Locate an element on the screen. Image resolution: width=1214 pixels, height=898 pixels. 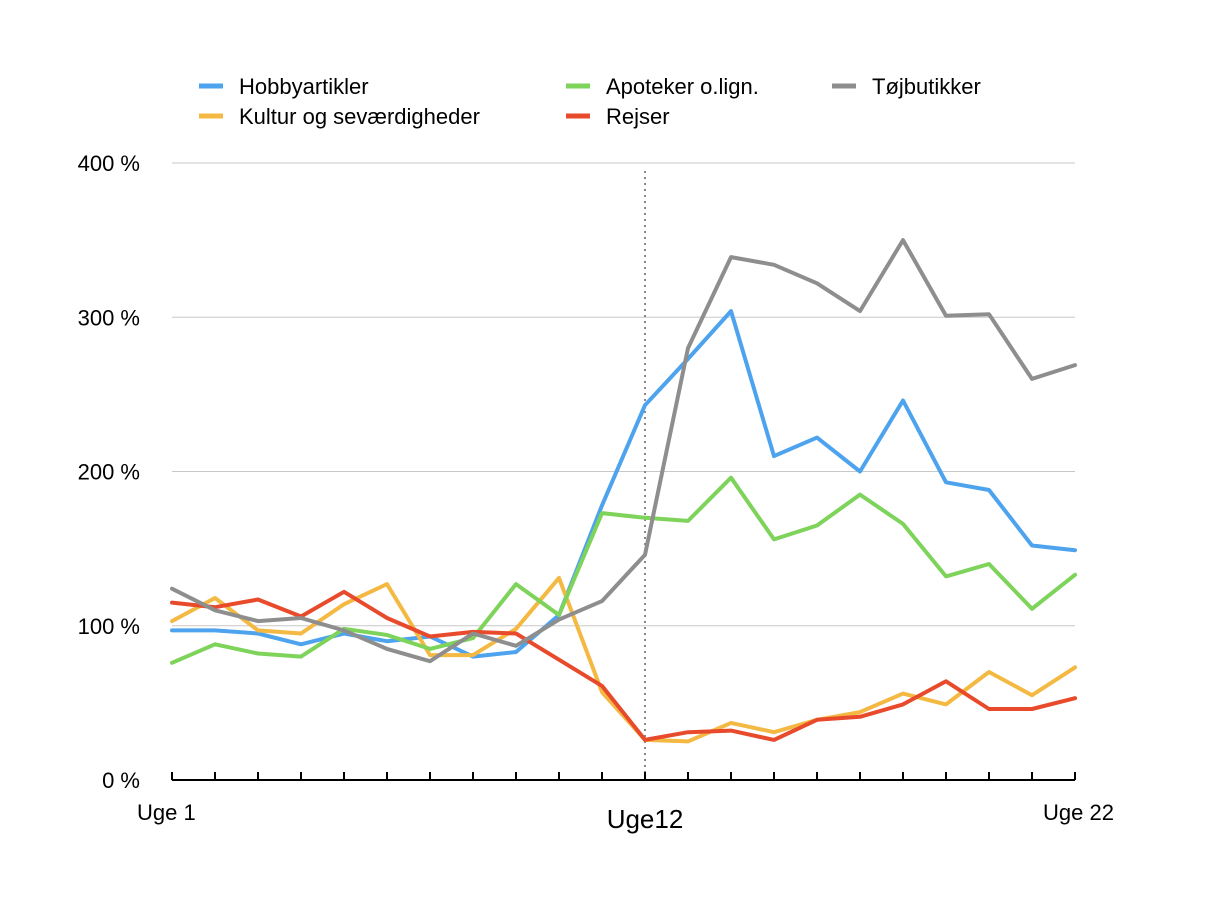
x-tick-label: Uge12 is located at coordinates (645, 819).